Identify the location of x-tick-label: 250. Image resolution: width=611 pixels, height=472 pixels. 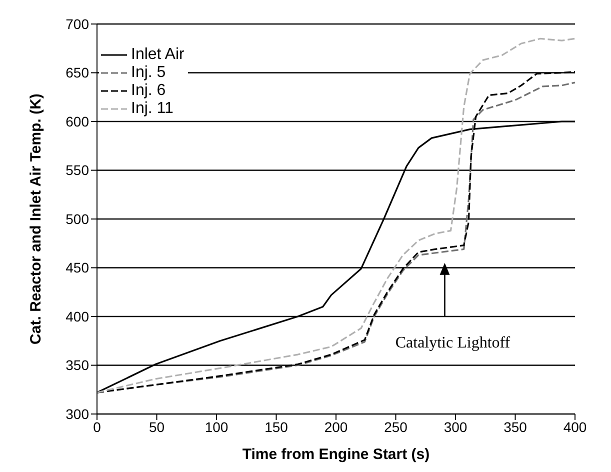
(396, 426).